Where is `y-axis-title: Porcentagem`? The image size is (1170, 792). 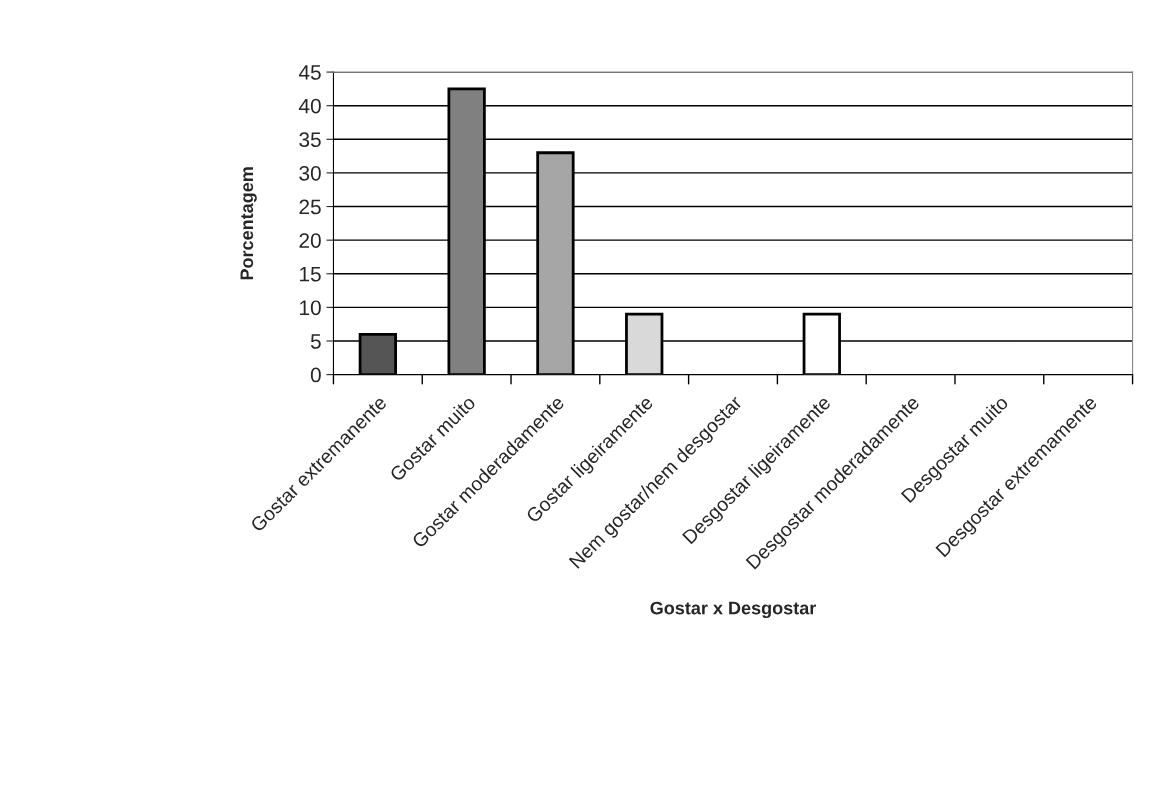 y-axis-title: Porcentagem is located at coordinates (248, 223).